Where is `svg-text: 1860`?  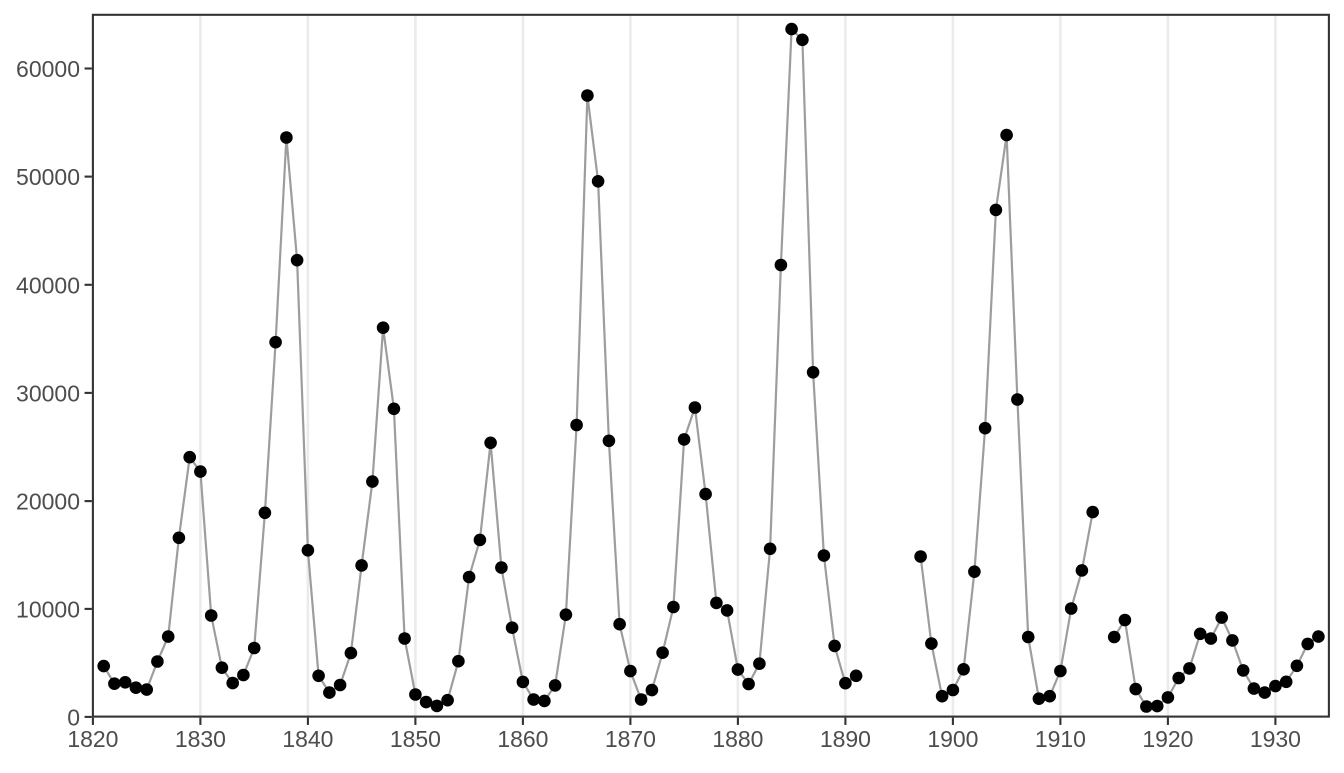 svg-text: 1860 is located at coordinates (522, 739).